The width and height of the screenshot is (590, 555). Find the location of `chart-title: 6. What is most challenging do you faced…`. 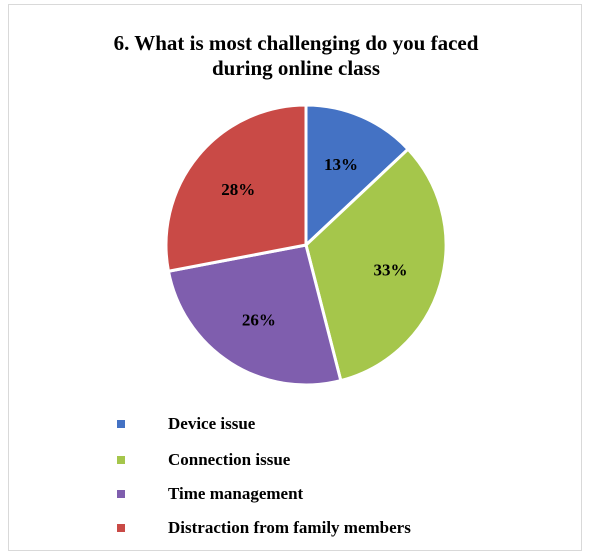

chart-title: 6. What is most challenging do you faced… is located at coordinates (296, 56).